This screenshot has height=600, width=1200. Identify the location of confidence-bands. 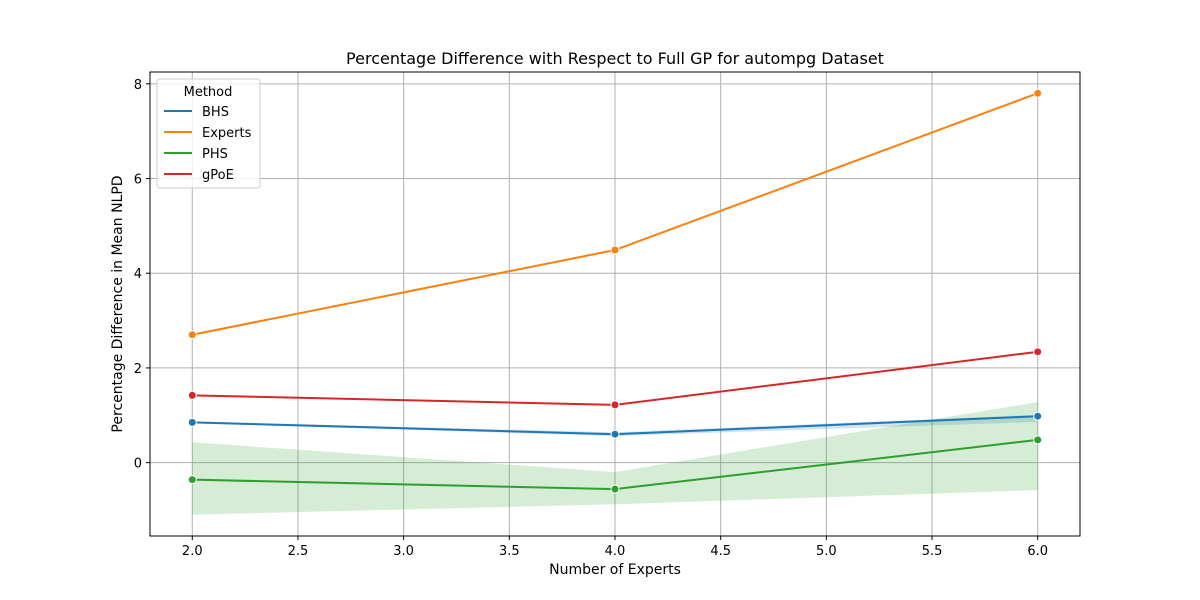
(615, 458).